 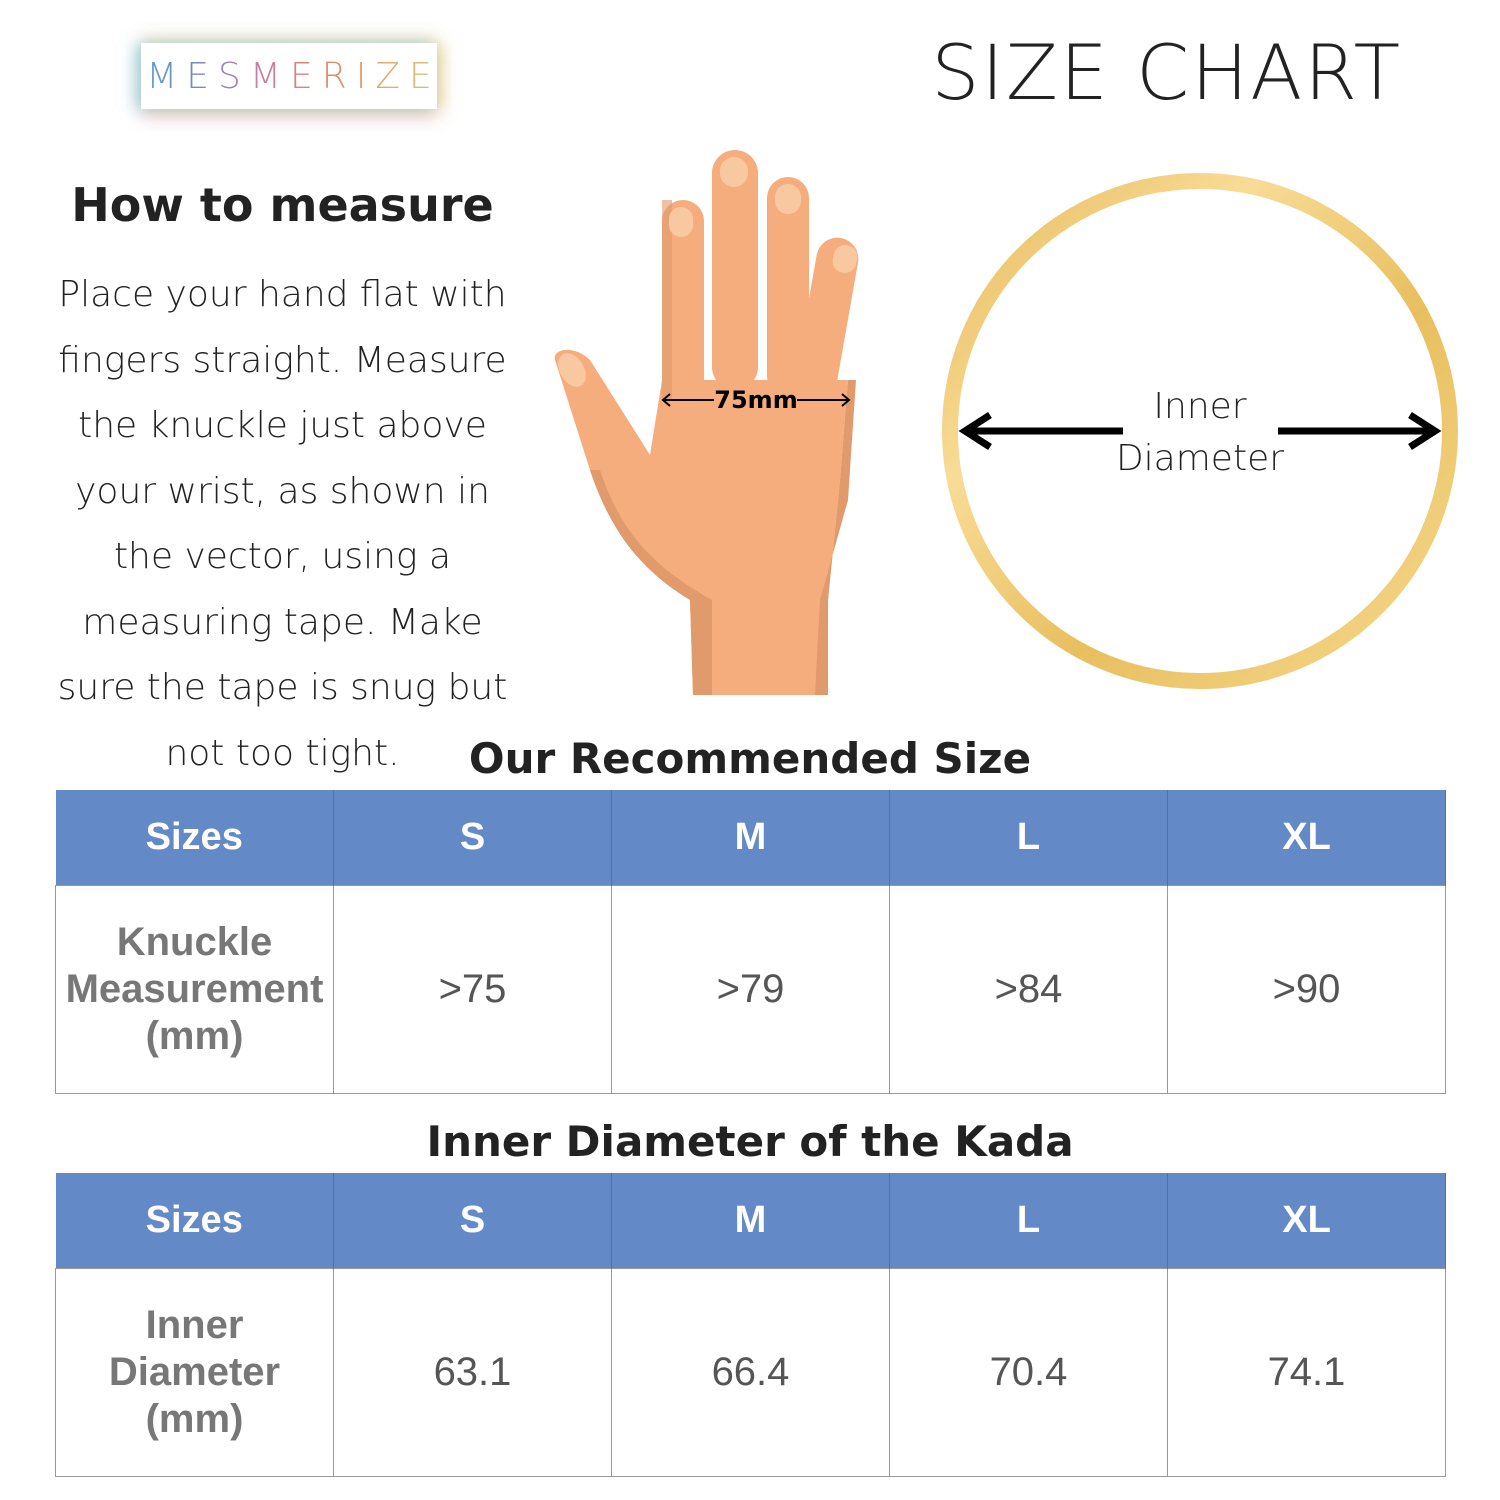 What do you see at coordinates (1028, 989) in the screenshot?
I see `value-l: >84` at bounding box center [1028, 989].